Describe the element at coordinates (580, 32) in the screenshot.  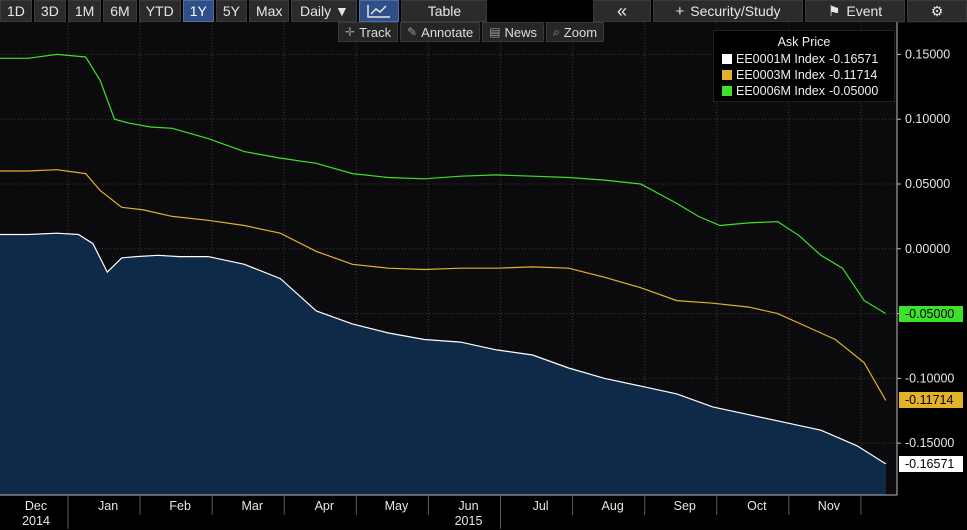
I see `zoom-label: Zoom` at that location.